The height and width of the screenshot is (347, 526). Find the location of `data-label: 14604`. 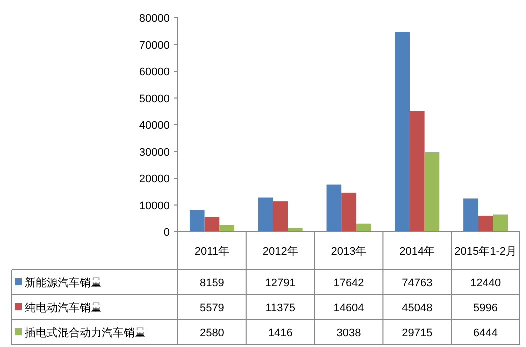

data-label: 14604 is located at coordinates (349, 308).